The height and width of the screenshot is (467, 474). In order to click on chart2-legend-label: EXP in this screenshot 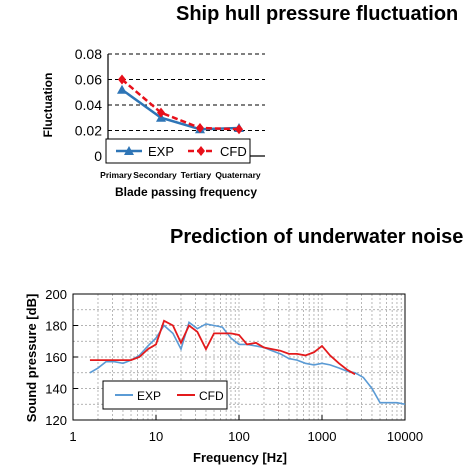, I will do `click(149, 396)`.